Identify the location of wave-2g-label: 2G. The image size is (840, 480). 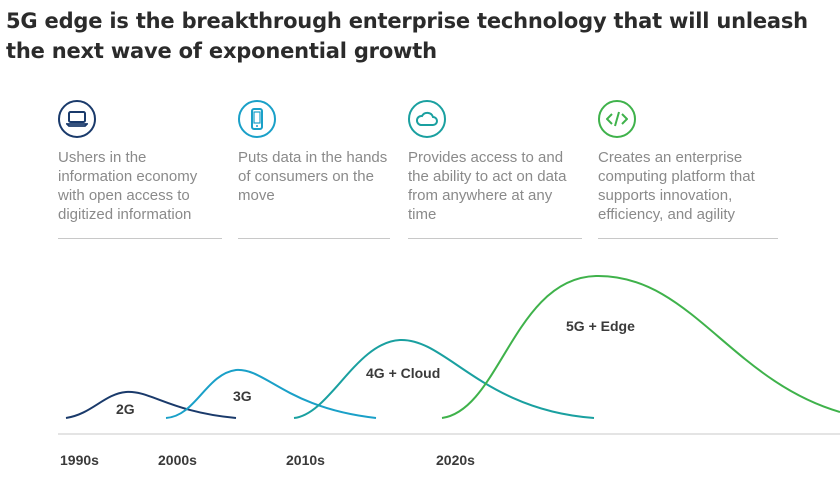
(125, 409).